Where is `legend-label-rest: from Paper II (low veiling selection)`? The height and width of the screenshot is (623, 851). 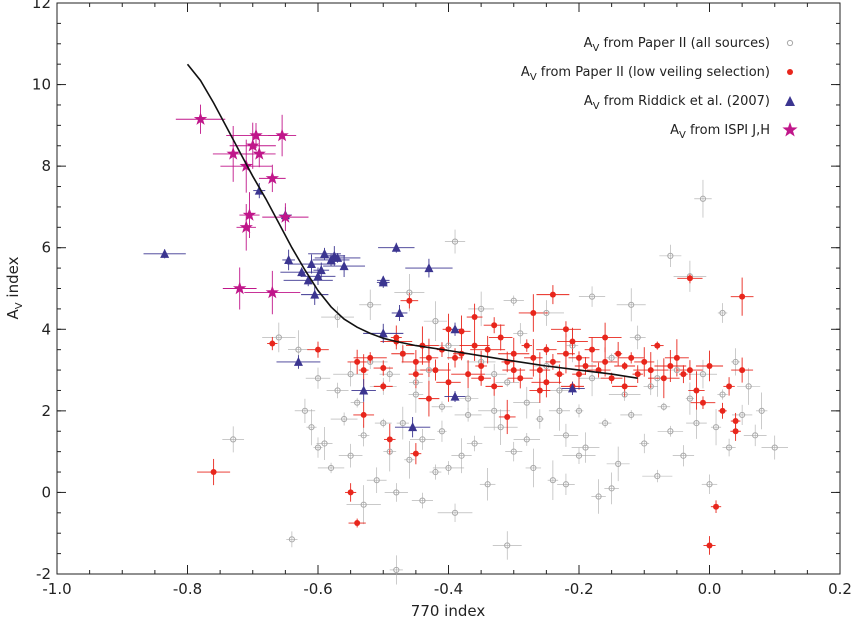 legend-label-rest: from Paper II (low veiling selection) is located at coordinates (653, 72).